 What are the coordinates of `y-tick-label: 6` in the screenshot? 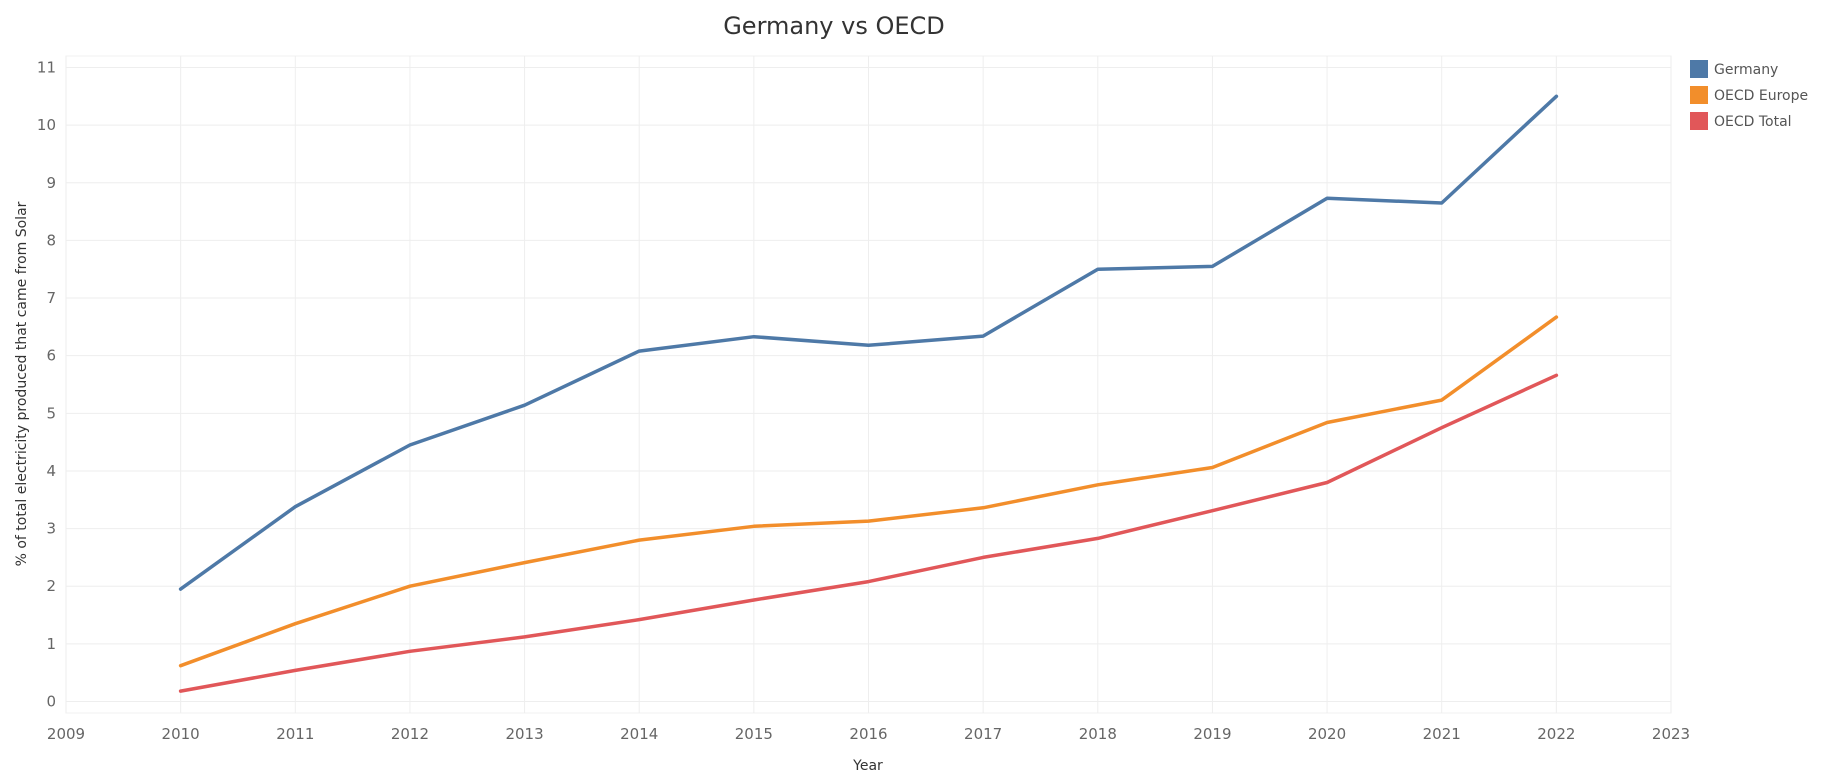 It's located at (51, 356).